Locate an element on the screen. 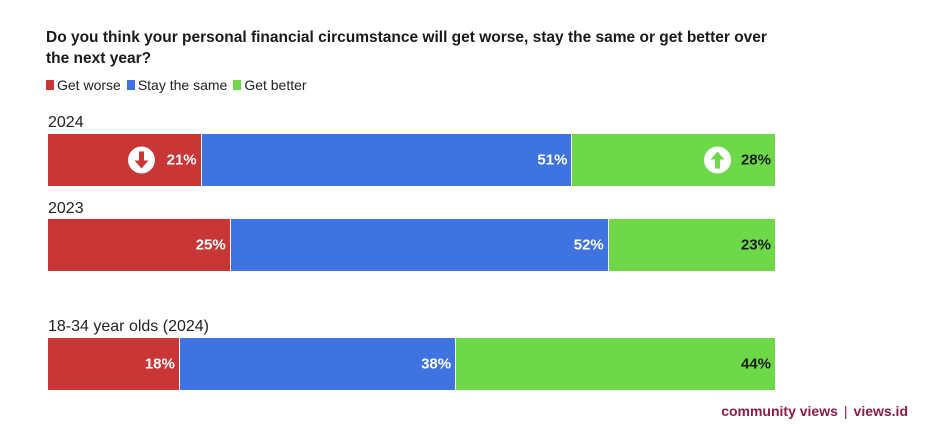  bar-segment-worse: 18% is located at coordinates (113, 364).